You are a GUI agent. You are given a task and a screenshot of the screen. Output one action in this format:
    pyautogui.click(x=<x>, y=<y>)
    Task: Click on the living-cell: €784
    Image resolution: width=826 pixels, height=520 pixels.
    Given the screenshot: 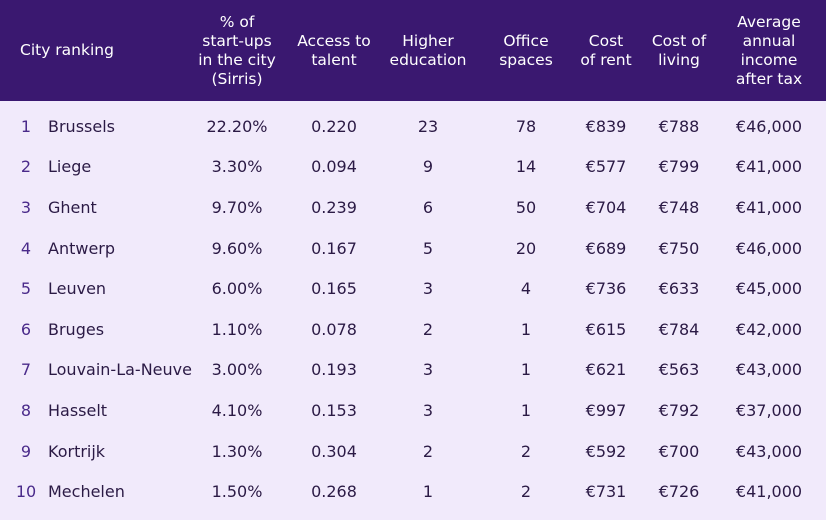 What is the action you would take?
    pyautogui.click(x=679, y=329)
    